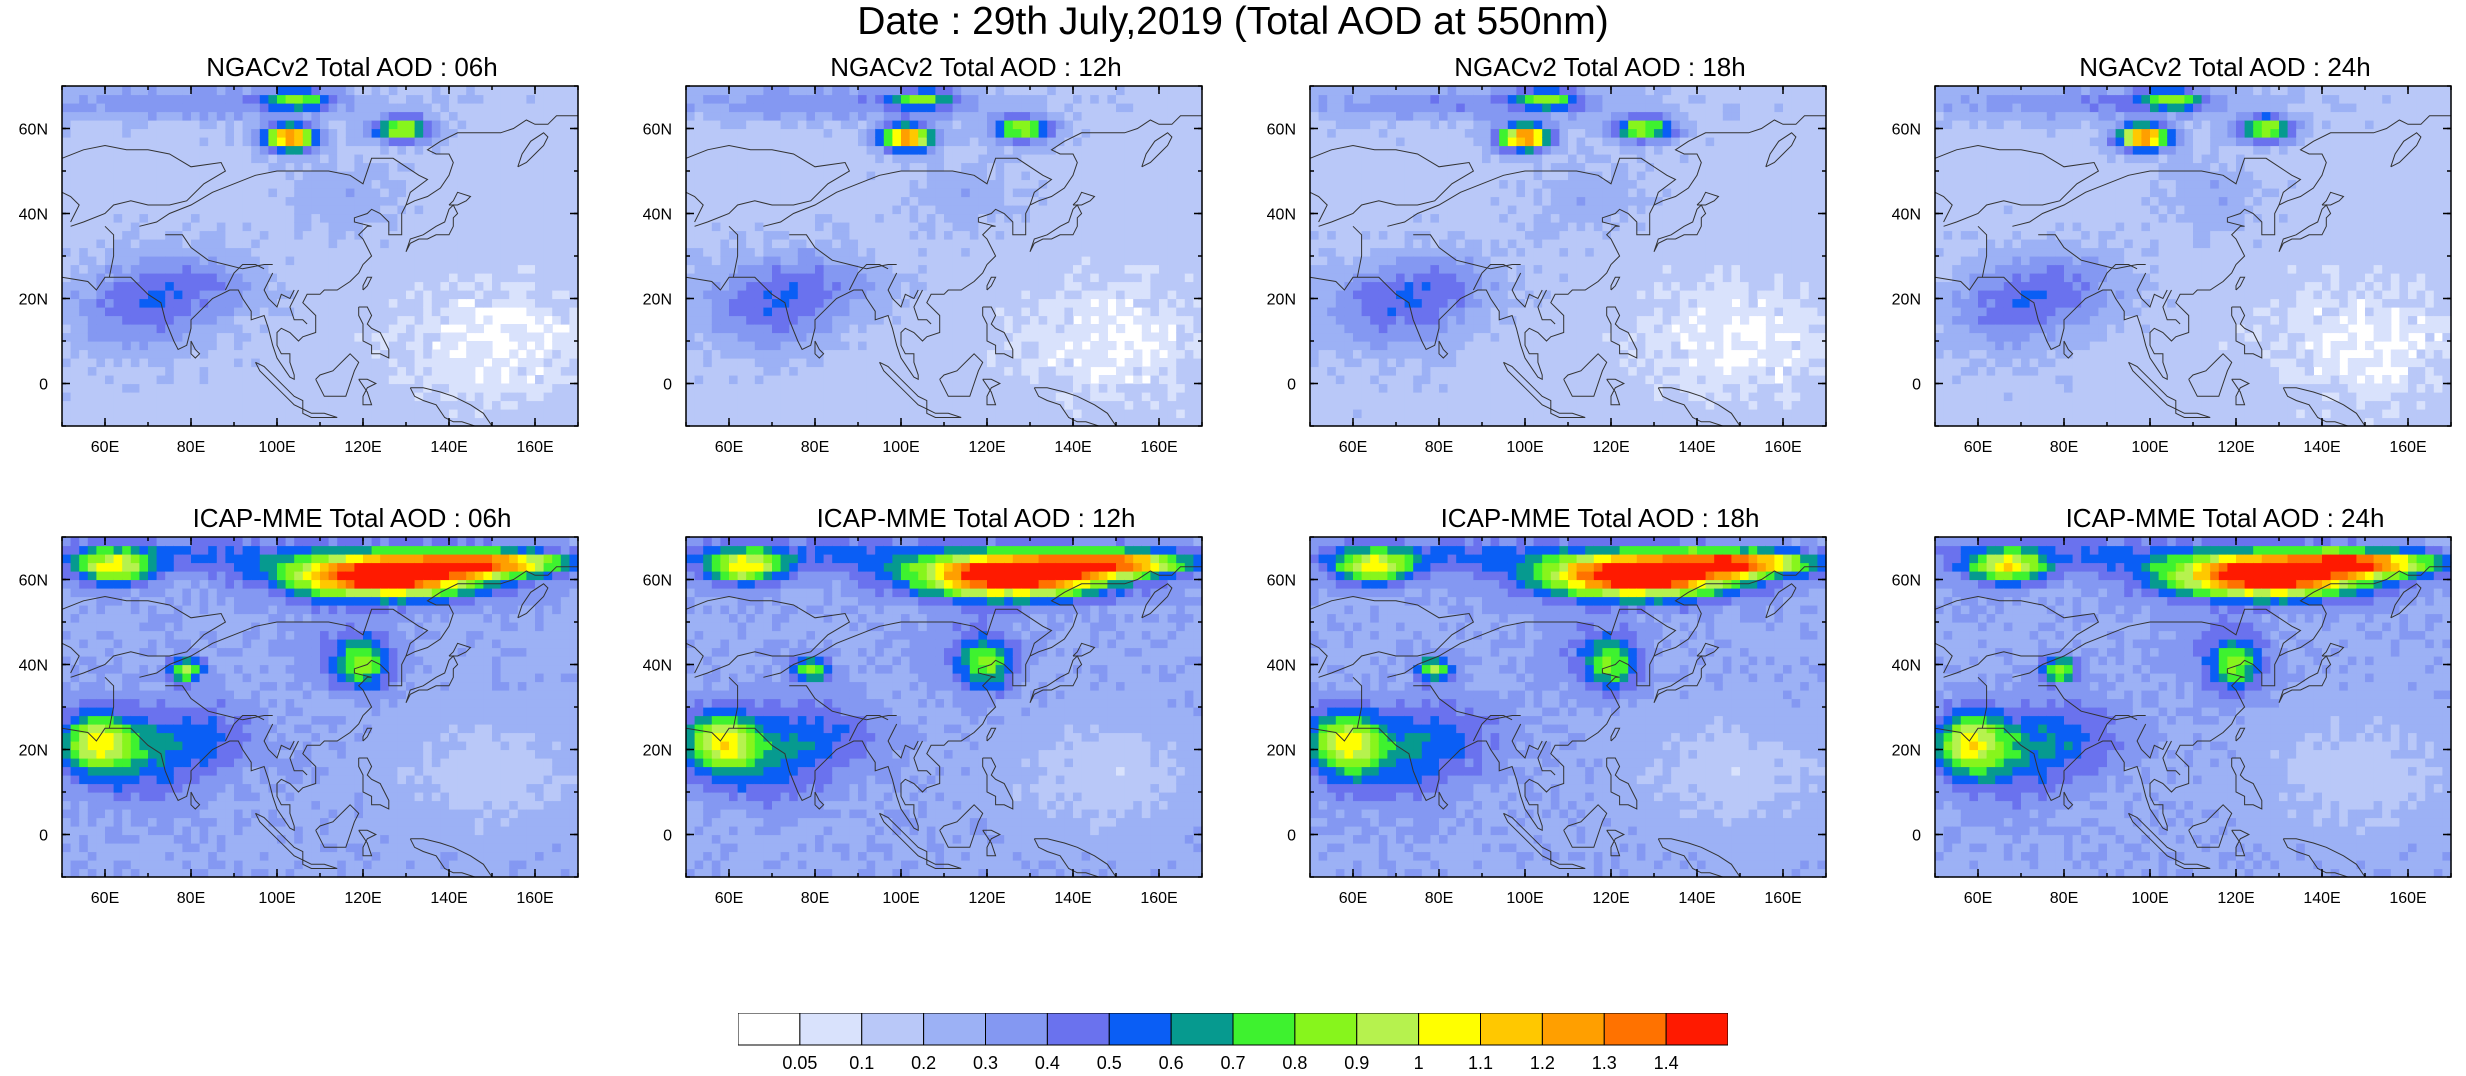 This screenshot has height=1076, width=2466. I want to click on colorbar-label: 0.6, so click(1171, 1062).